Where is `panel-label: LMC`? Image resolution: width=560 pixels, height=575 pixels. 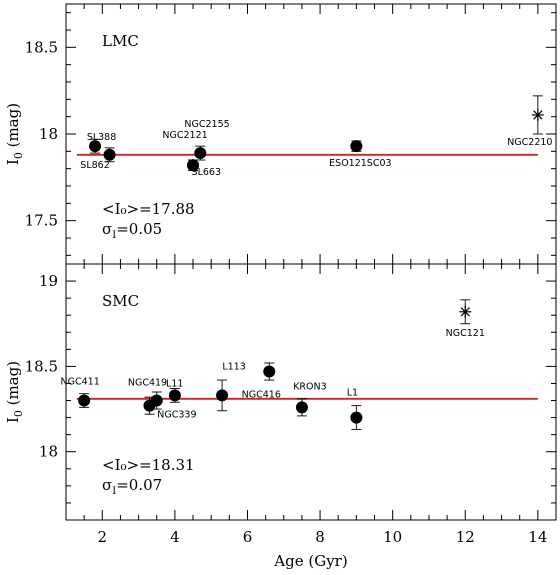 panel-label: LMC is located at coordinates (120, 41).